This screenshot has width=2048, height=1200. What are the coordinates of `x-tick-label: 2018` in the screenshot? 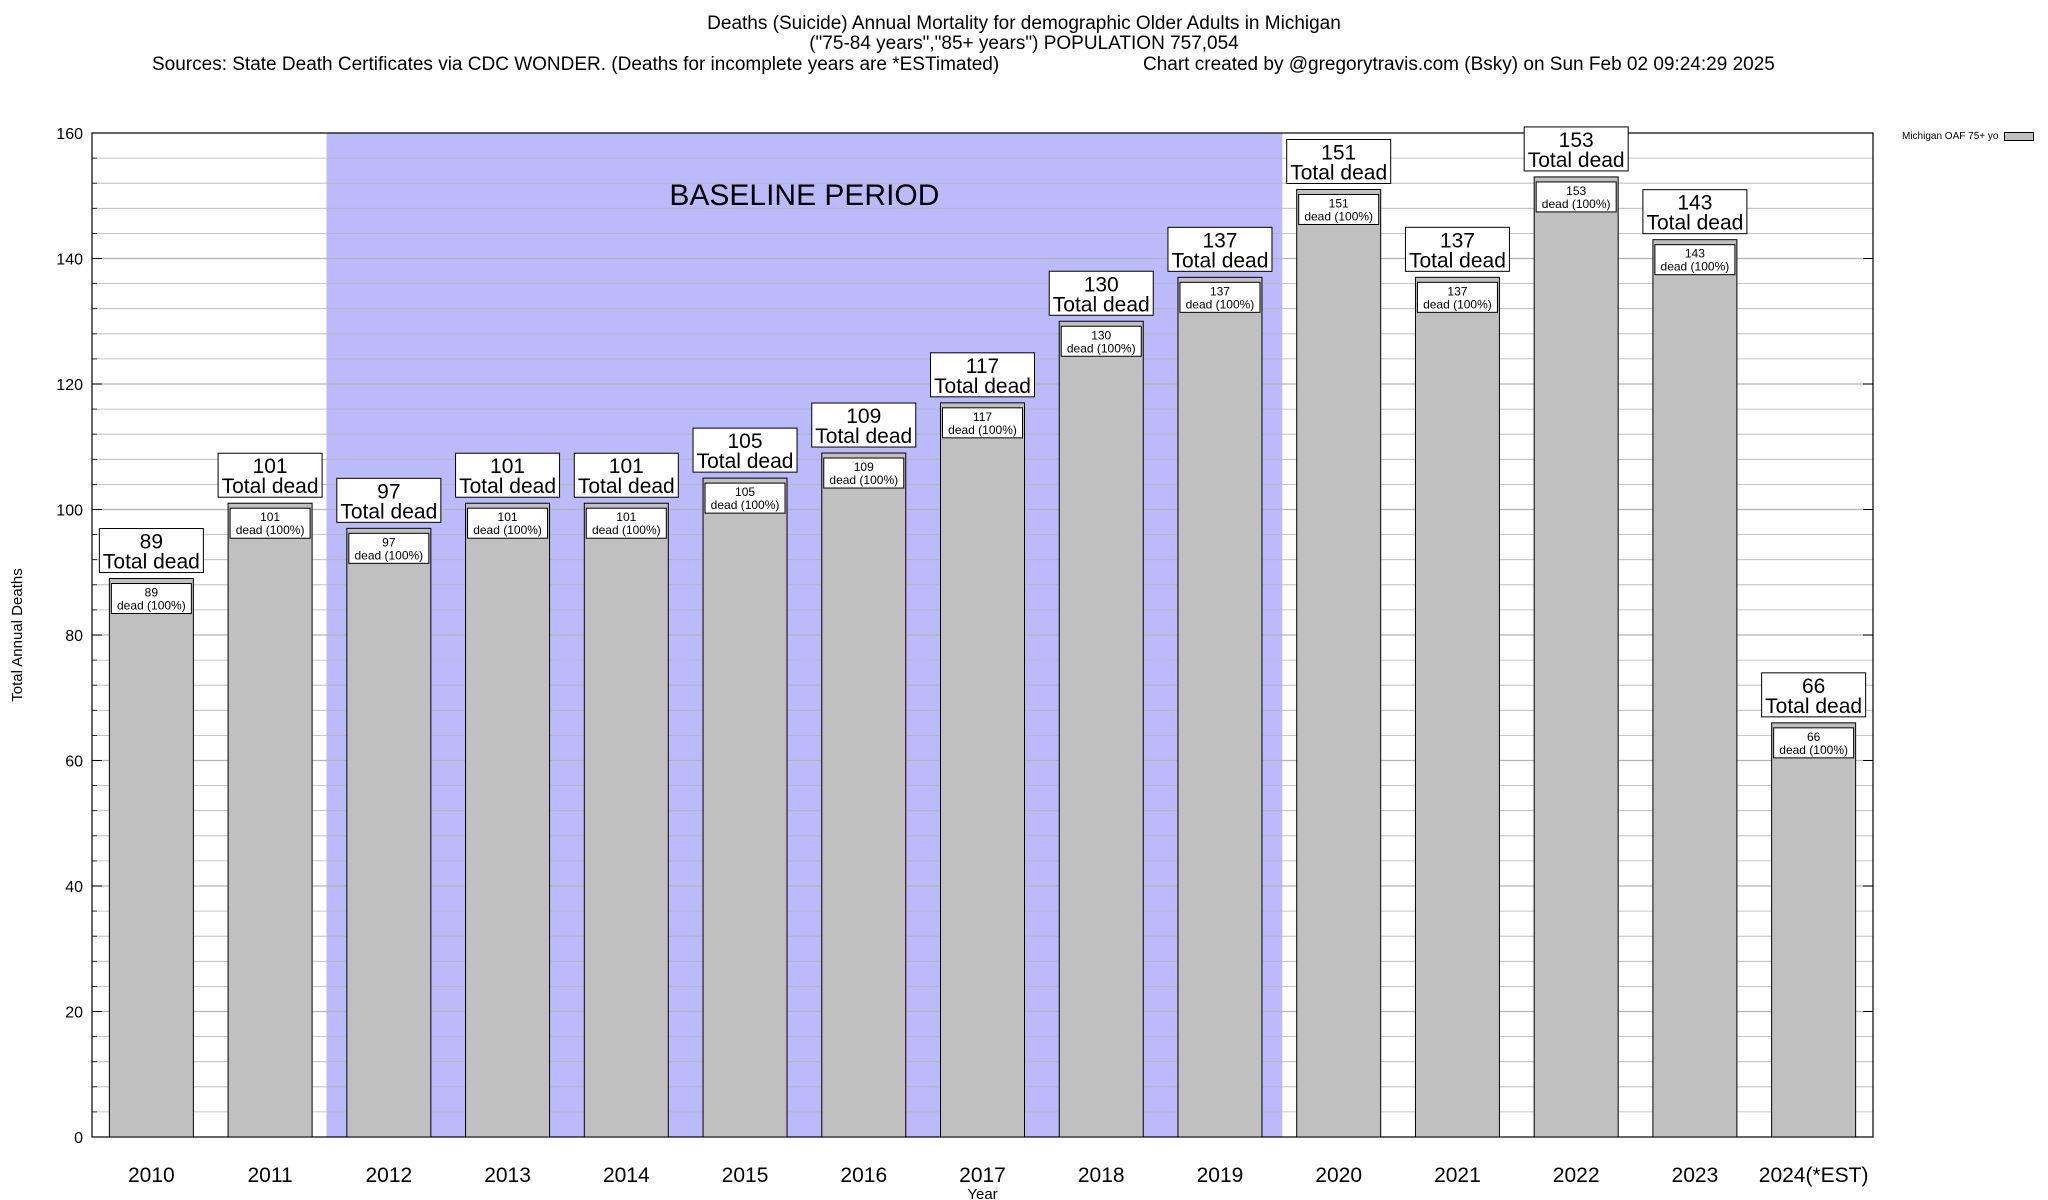 It's located at (1101, 1175).